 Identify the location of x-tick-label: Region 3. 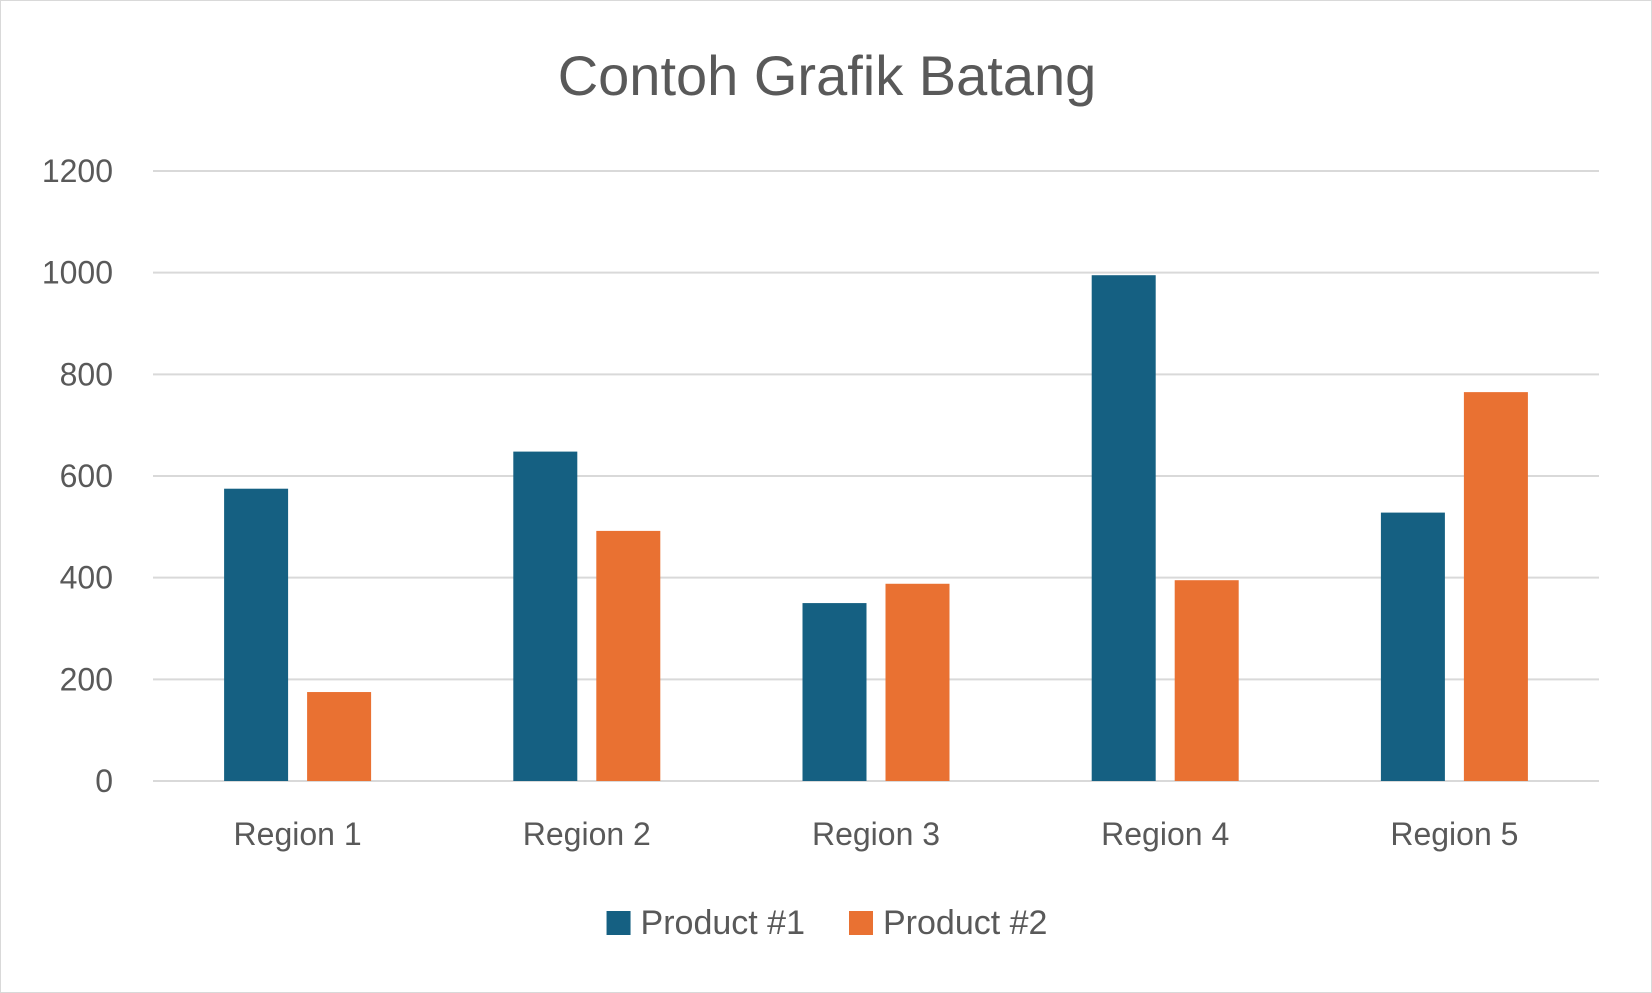
(876, 834).